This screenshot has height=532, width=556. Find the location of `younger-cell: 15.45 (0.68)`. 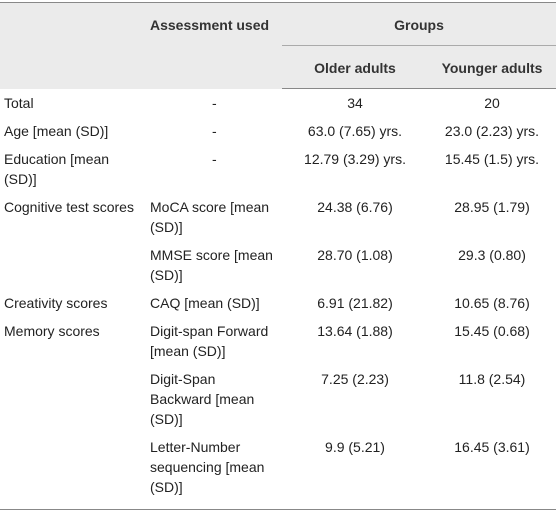

younger-cell: 15.45 (0.68) is located at coordinates (492, 331).